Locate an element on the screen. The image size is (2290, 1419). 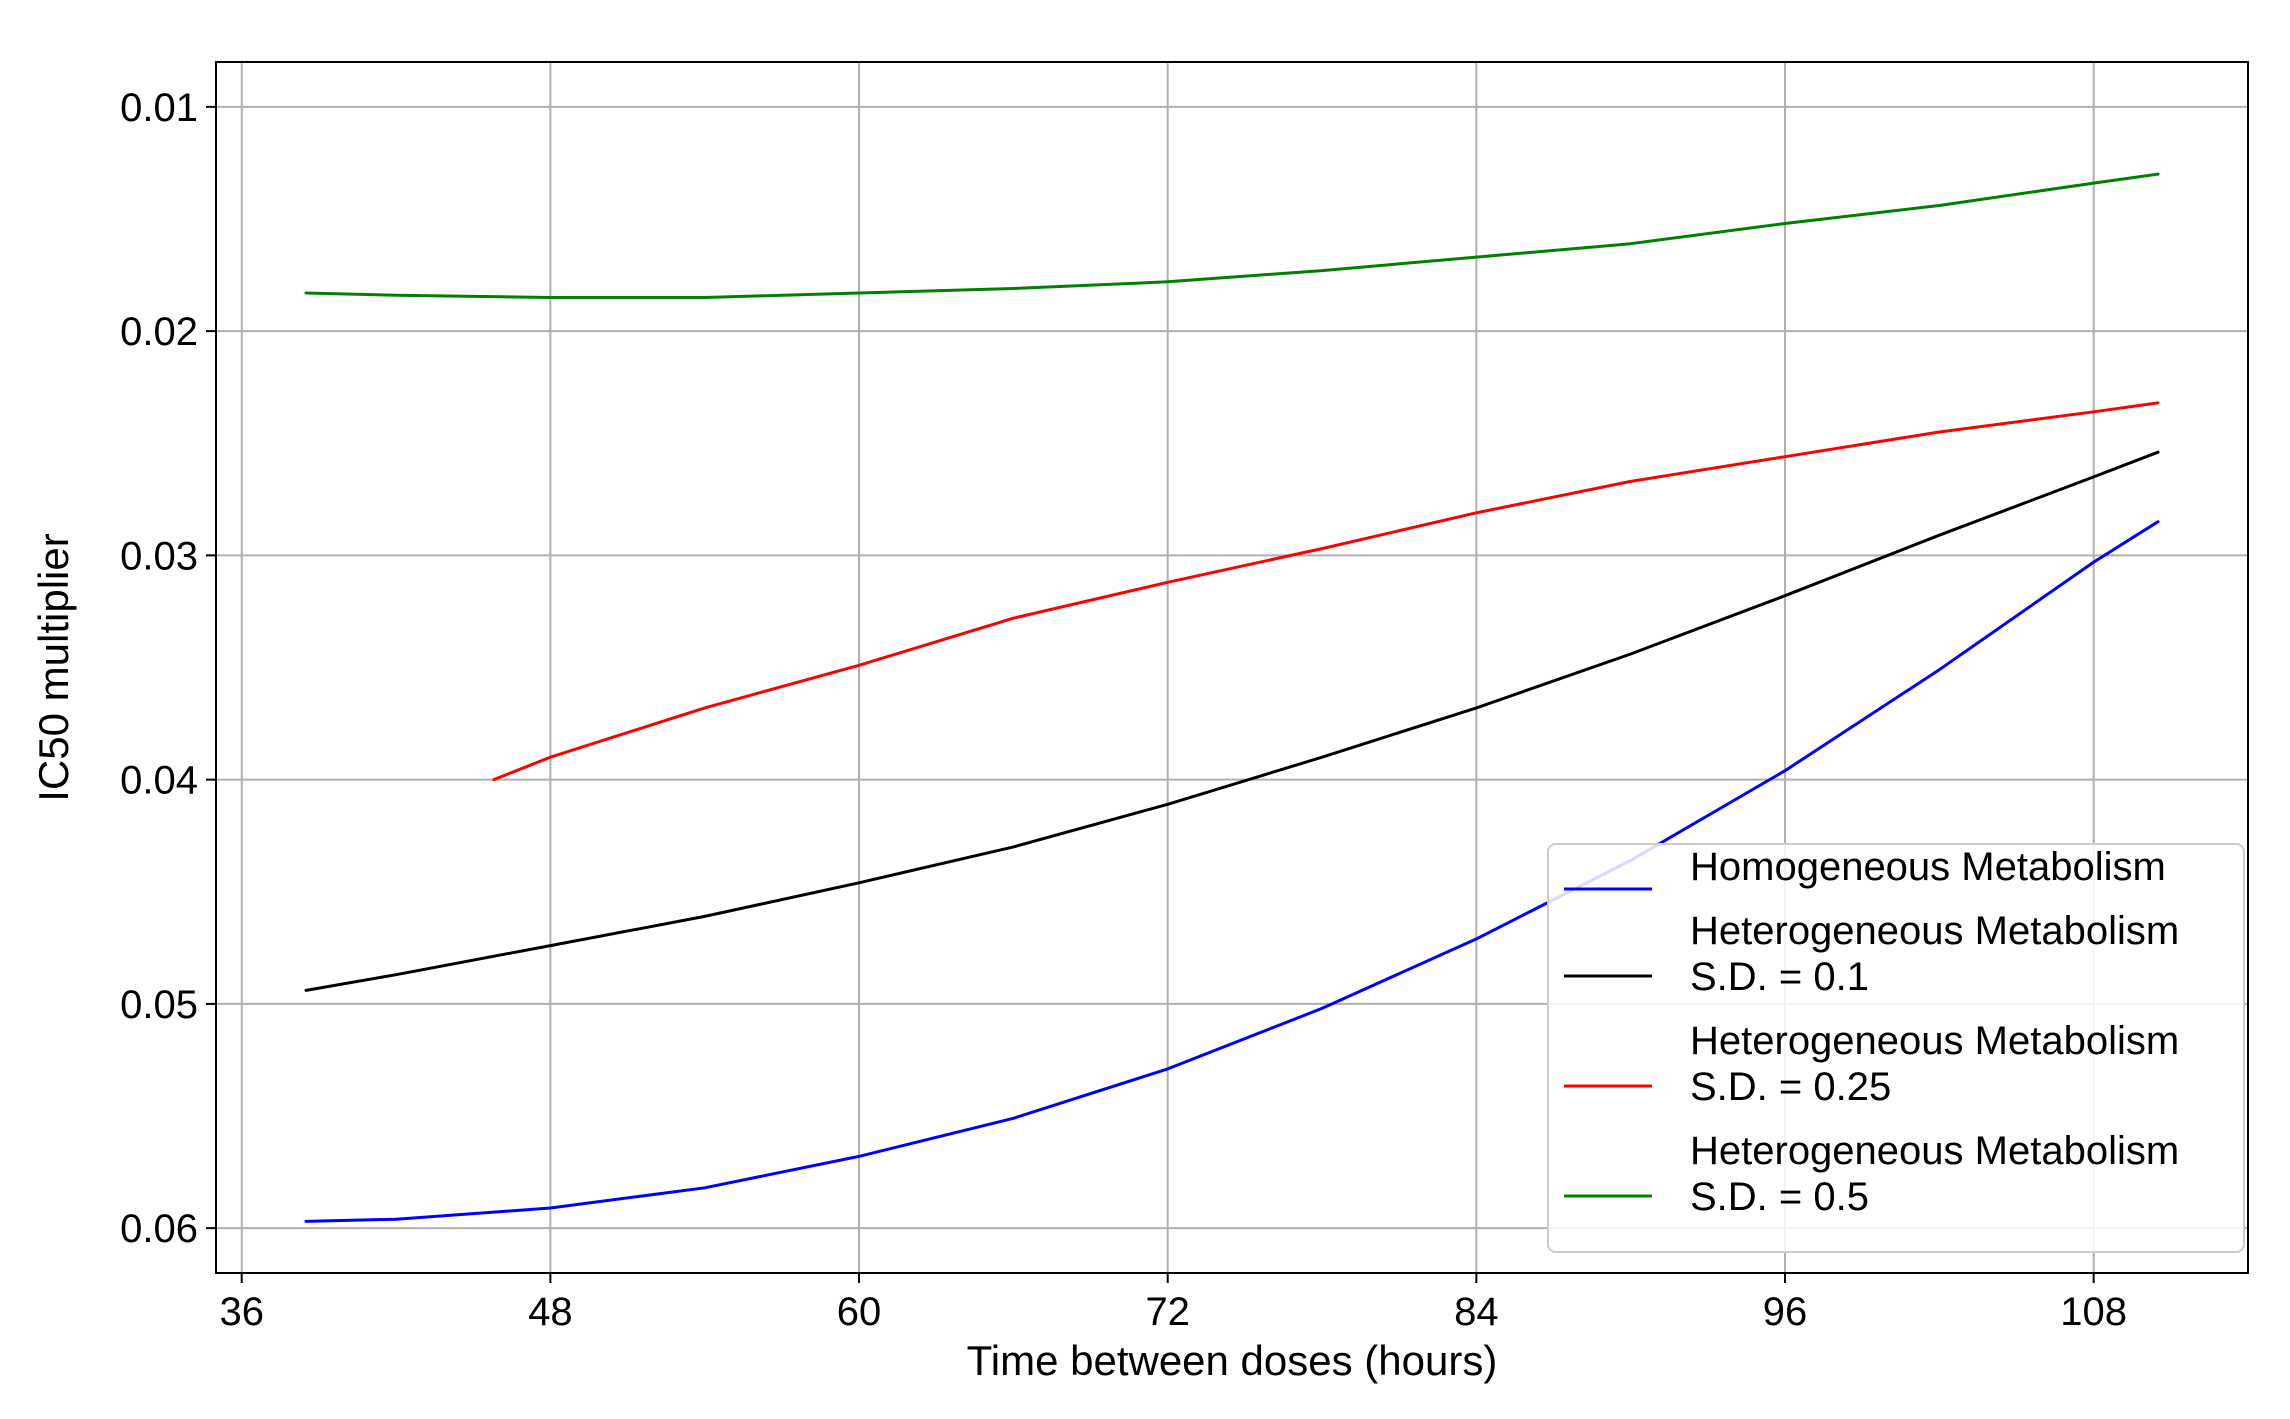
y-tick-label: 0.04 is located at coordinates (159, 781).